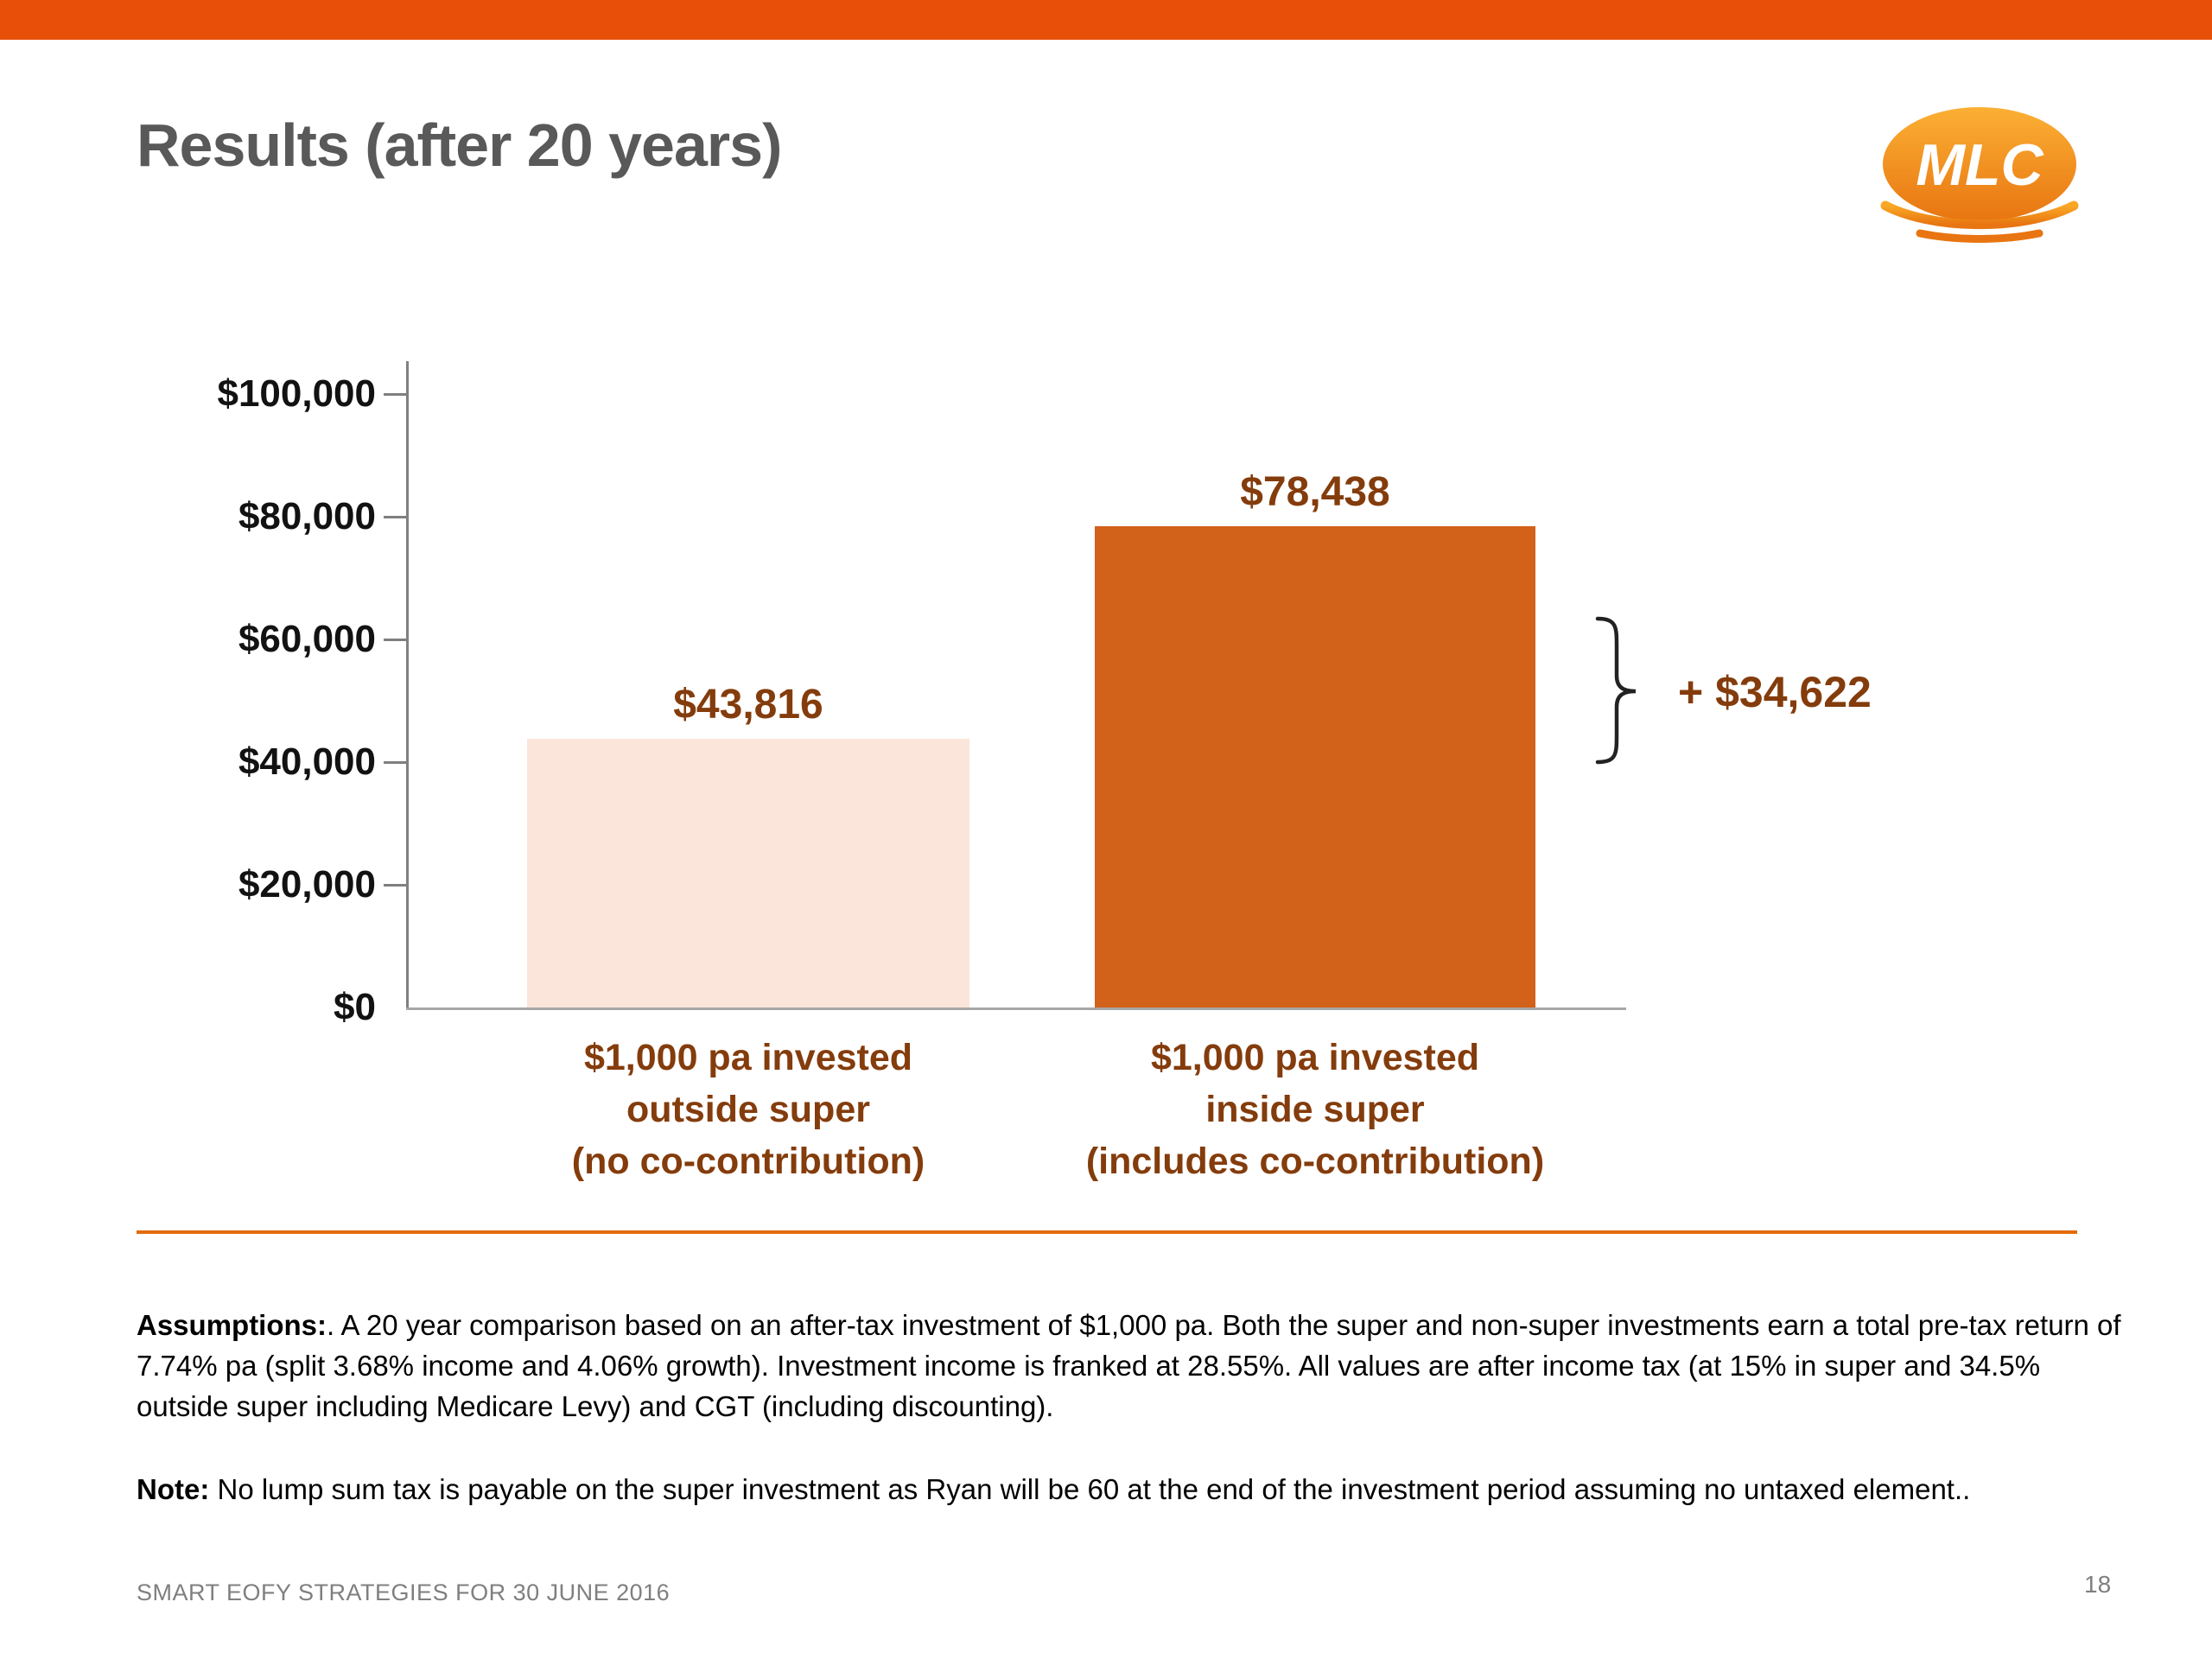  What do you see at coordinates (307, 639) in the screenshot?
I see `y-tick-label: $60,000` at bounding box center [307, 639].